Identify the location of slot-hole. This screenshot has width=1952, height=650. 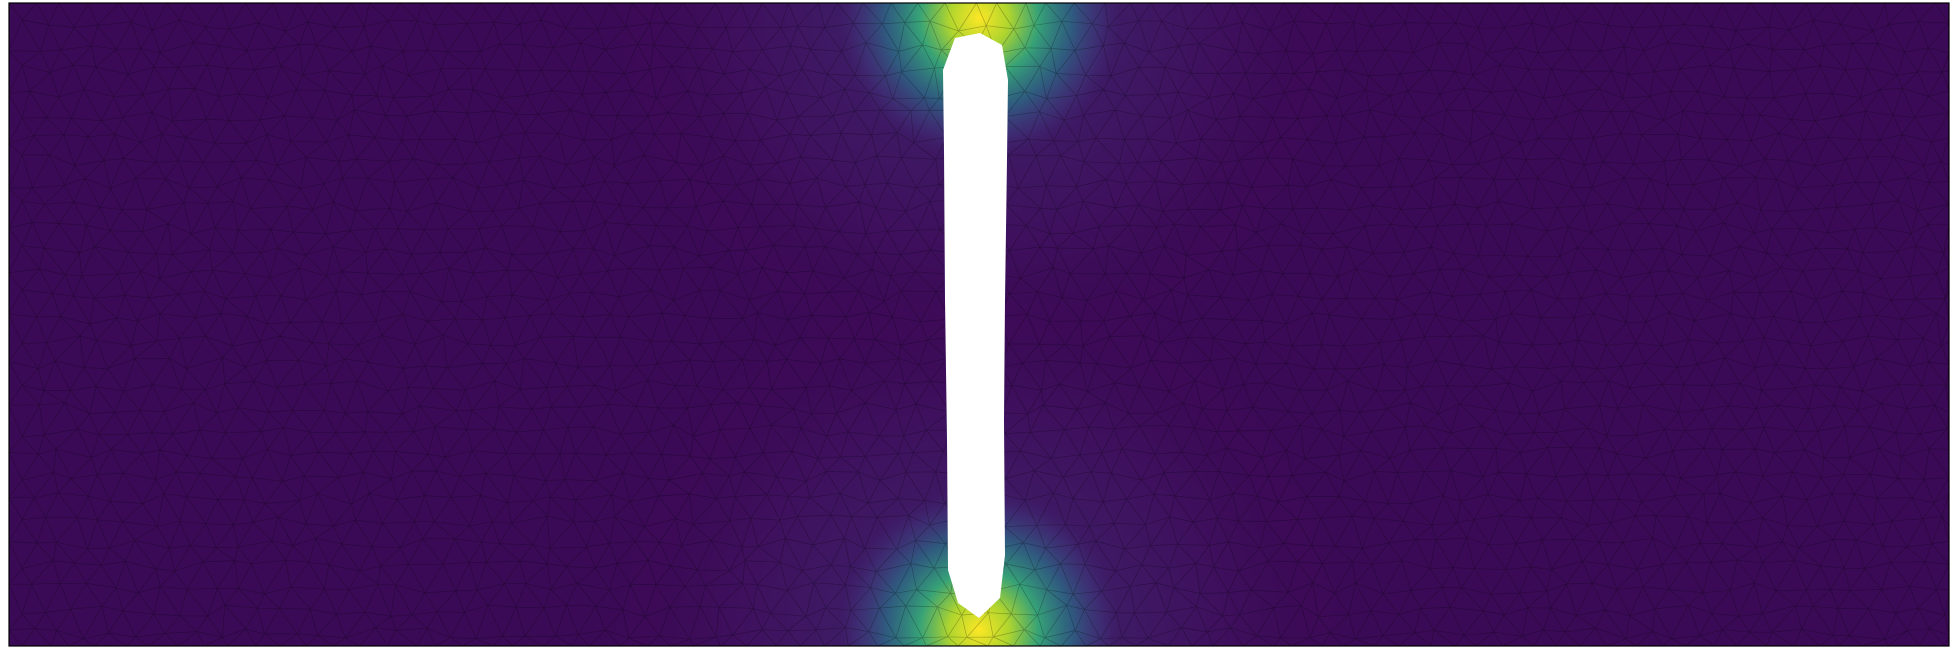
(975, 325).